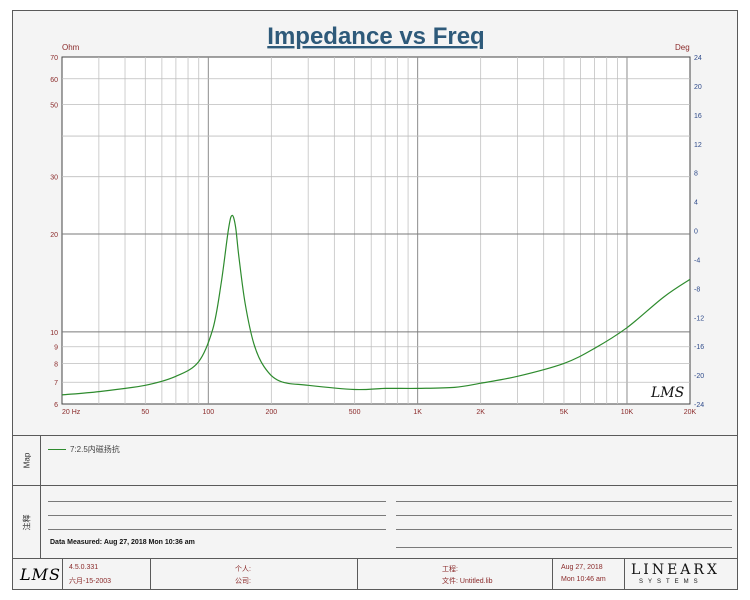  I want to click on footer-brand-cell: LINEARX SYSTEMS, so click(681, 573).